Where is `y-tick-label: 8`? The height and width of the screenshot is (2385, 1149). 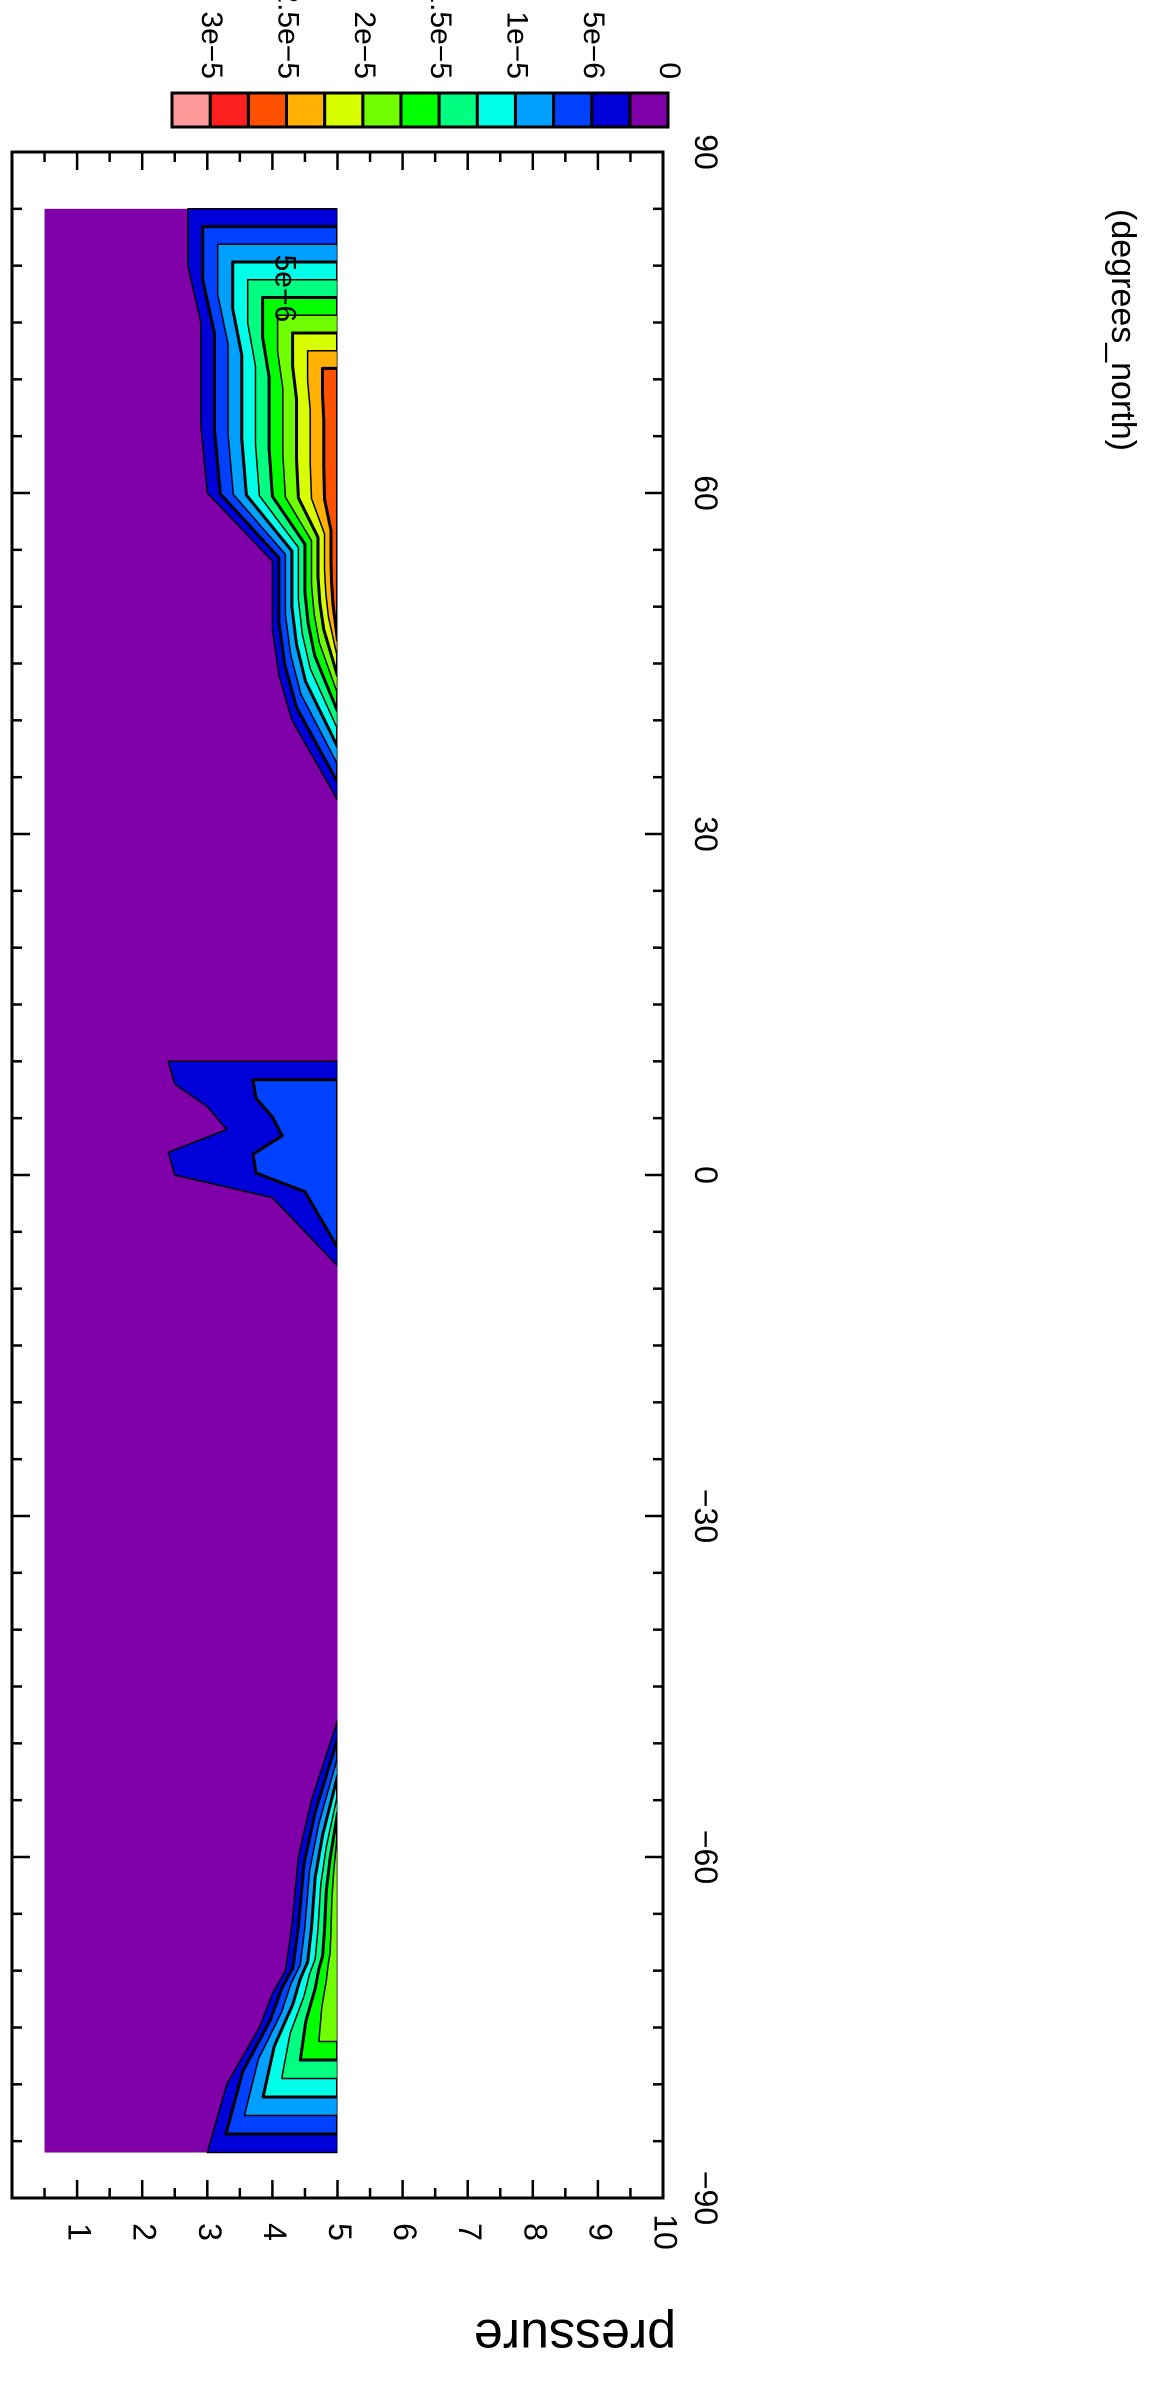 y-tick-label: 8 is located at coordinates (535, 2232).